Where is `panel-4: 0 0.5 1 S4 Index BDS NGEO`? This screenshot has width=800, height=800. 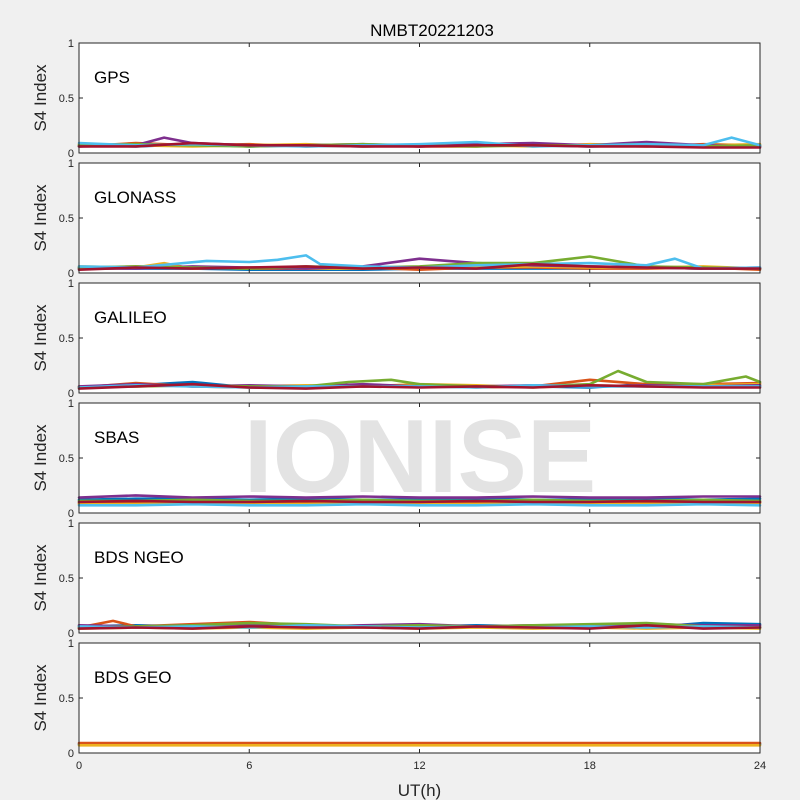
panel-4: 0 0.5 1 S4 Index BDS NGEO is located at coordinates (396, 579).